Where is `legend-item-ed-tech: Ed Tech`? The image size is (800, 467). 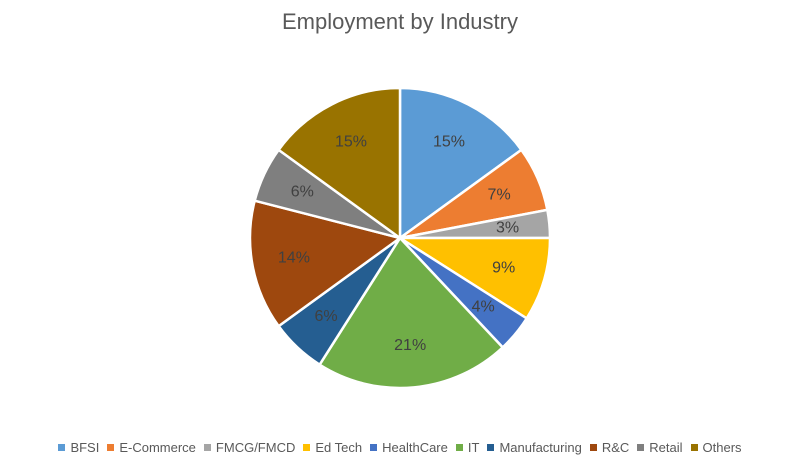
legend-item-ed-tech: Ed Tech is located at coordinates (332, 447).